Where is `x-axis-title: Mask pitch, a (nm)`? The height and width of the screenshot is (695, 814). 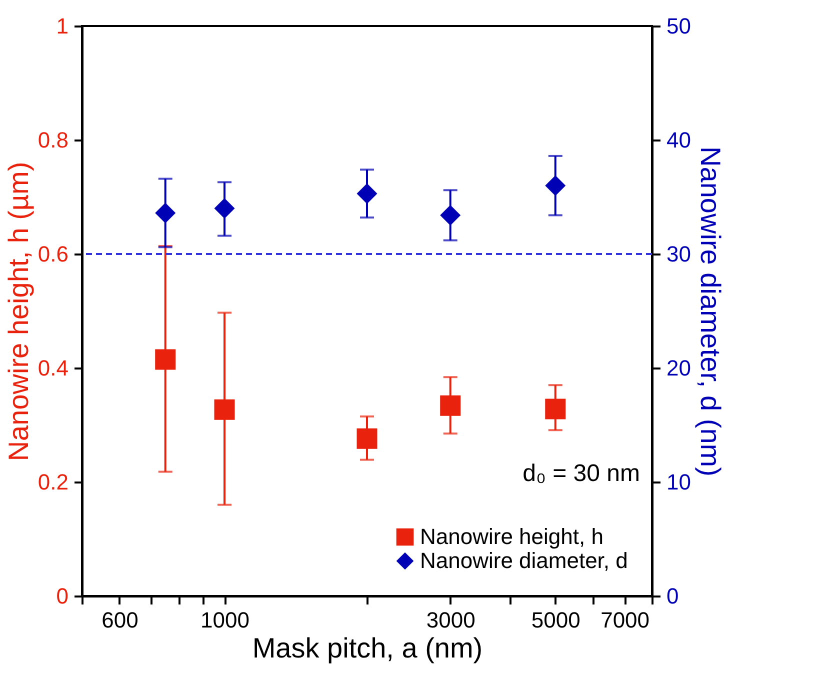
x-axis-title: Mask pitch, a (nm) is located at coordinates (367, 648).